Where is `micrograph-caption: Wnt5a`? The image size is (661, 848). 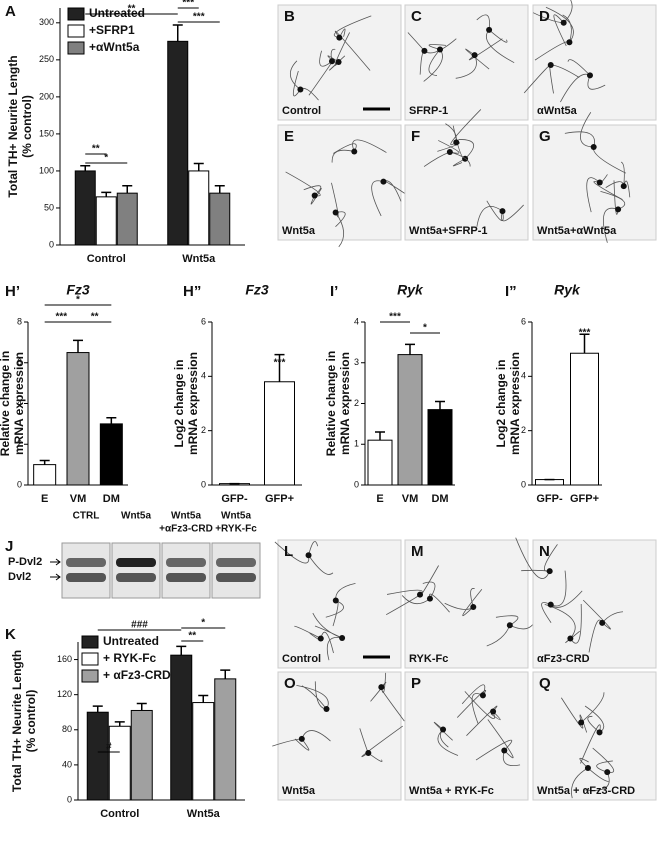 micrograph-caption: Wnt5a is located at coordinates (299, 791).